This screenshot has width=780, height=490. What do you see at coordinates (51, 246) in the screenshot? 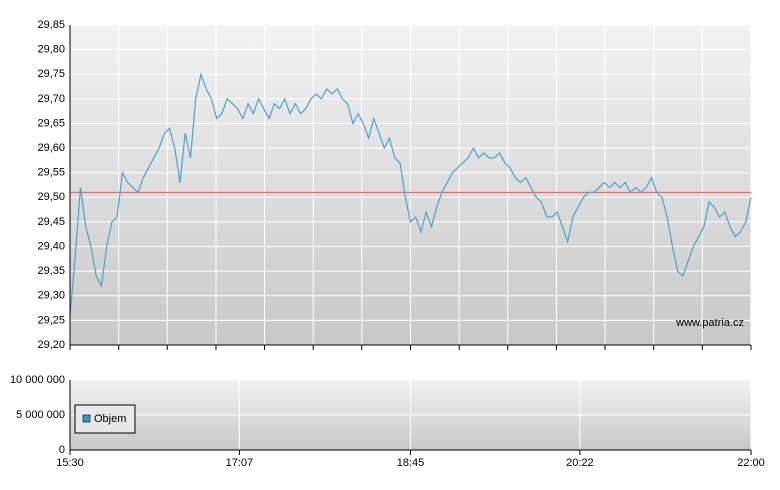
I see `y-tick-label: 29,40` at bounding box center [51, 246].